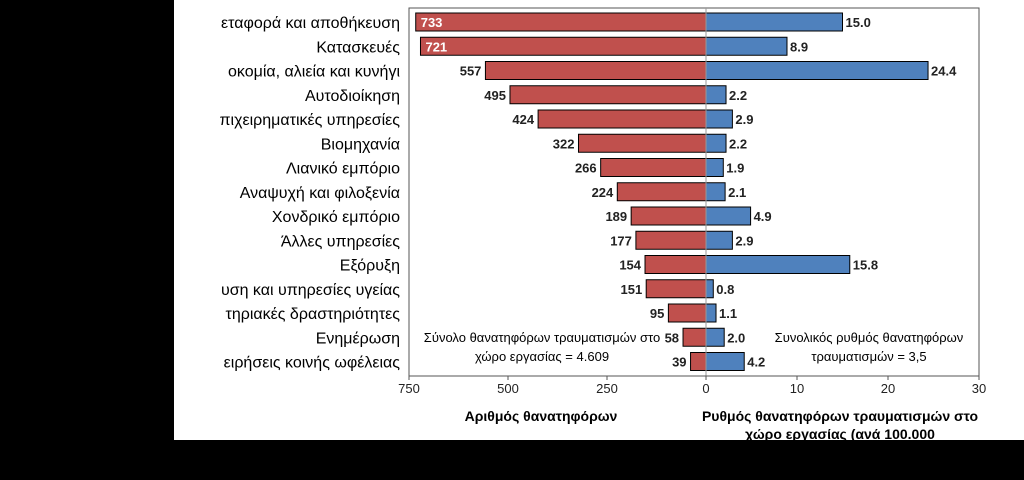 The width and height of the screenshot is (1024, 480). Describe the element at coordinates (979, 388) in the screenshot. I see `right-tick-label: 30` at that location.